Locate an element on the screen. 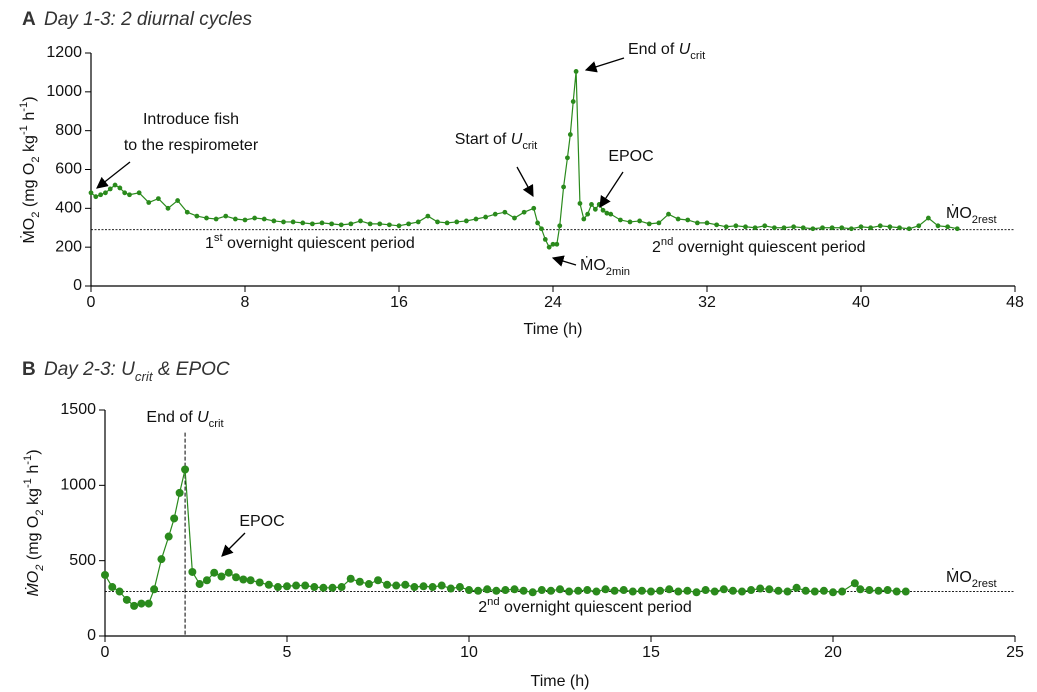  text-part: EPOC is located at coordinates (630, 156).